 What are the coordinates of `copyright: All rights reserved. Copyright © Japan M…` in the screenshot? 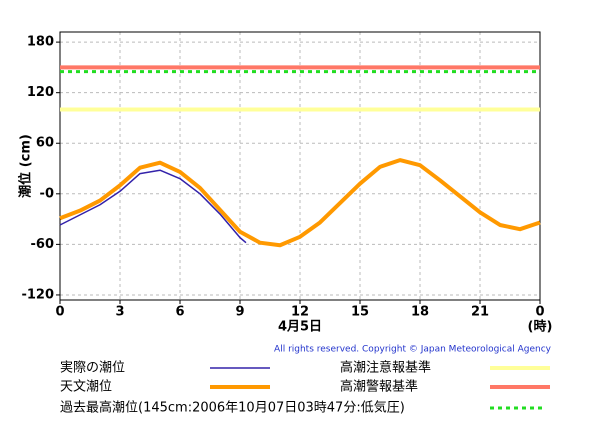 It's located at (413, 350).